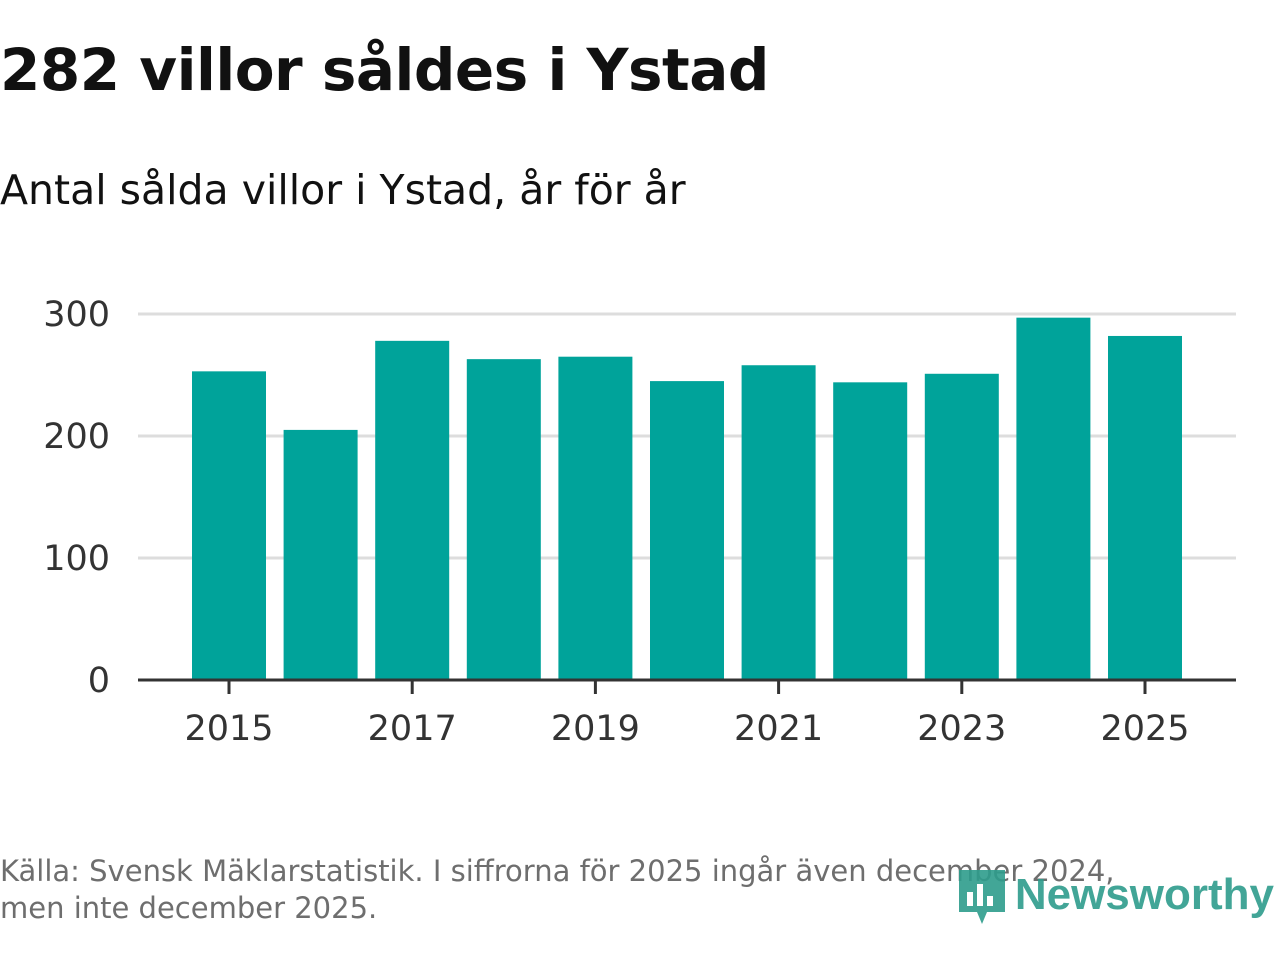 This screenshot has width=1280, height=960. I want to click on chart-subtitle: Antal sålda villor i Ystad, år för år, so click(343, 190).